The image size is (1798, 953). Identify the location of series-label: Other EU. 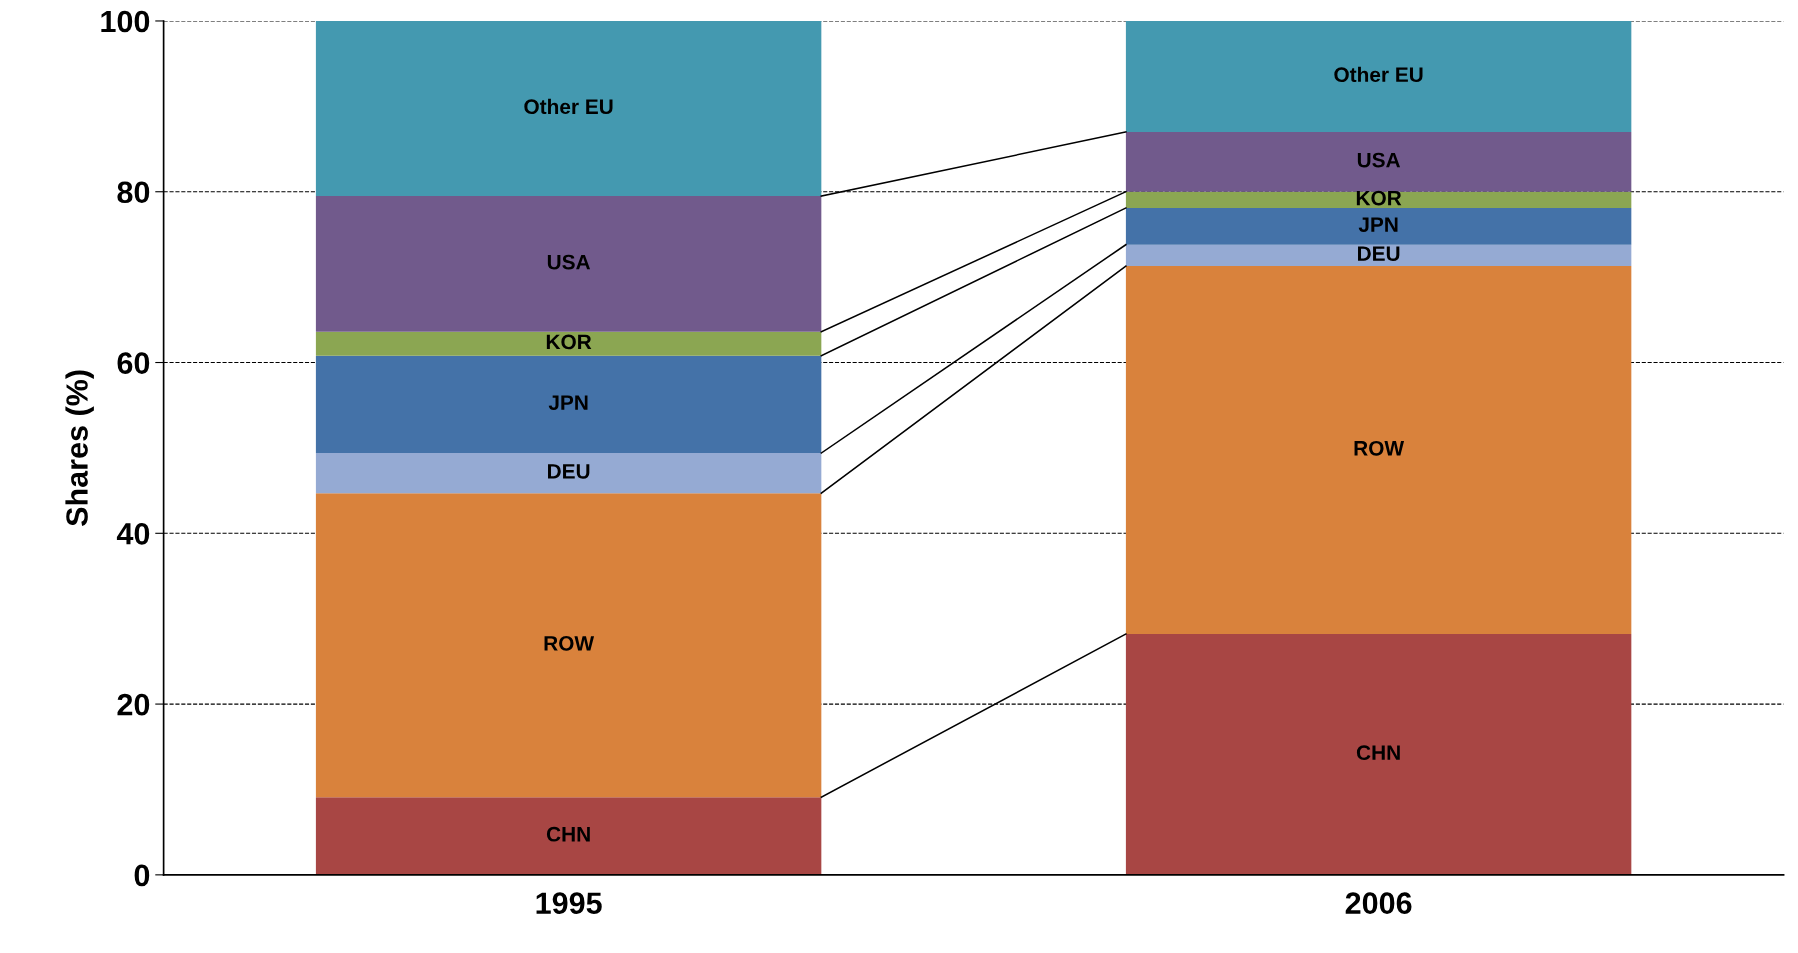
(1378, 74).